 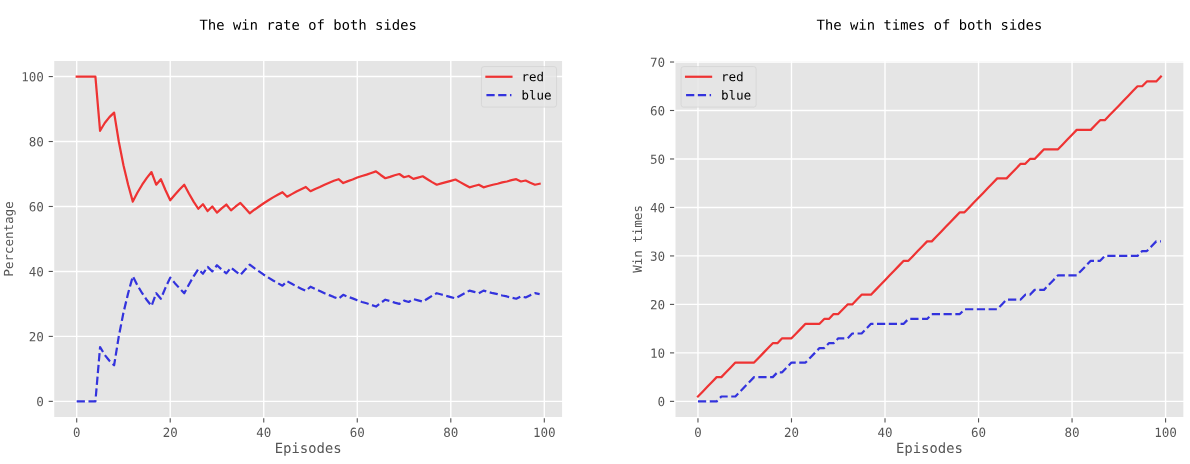 I want to click on y-axis-title: Win times, so click(x=637, y=239).